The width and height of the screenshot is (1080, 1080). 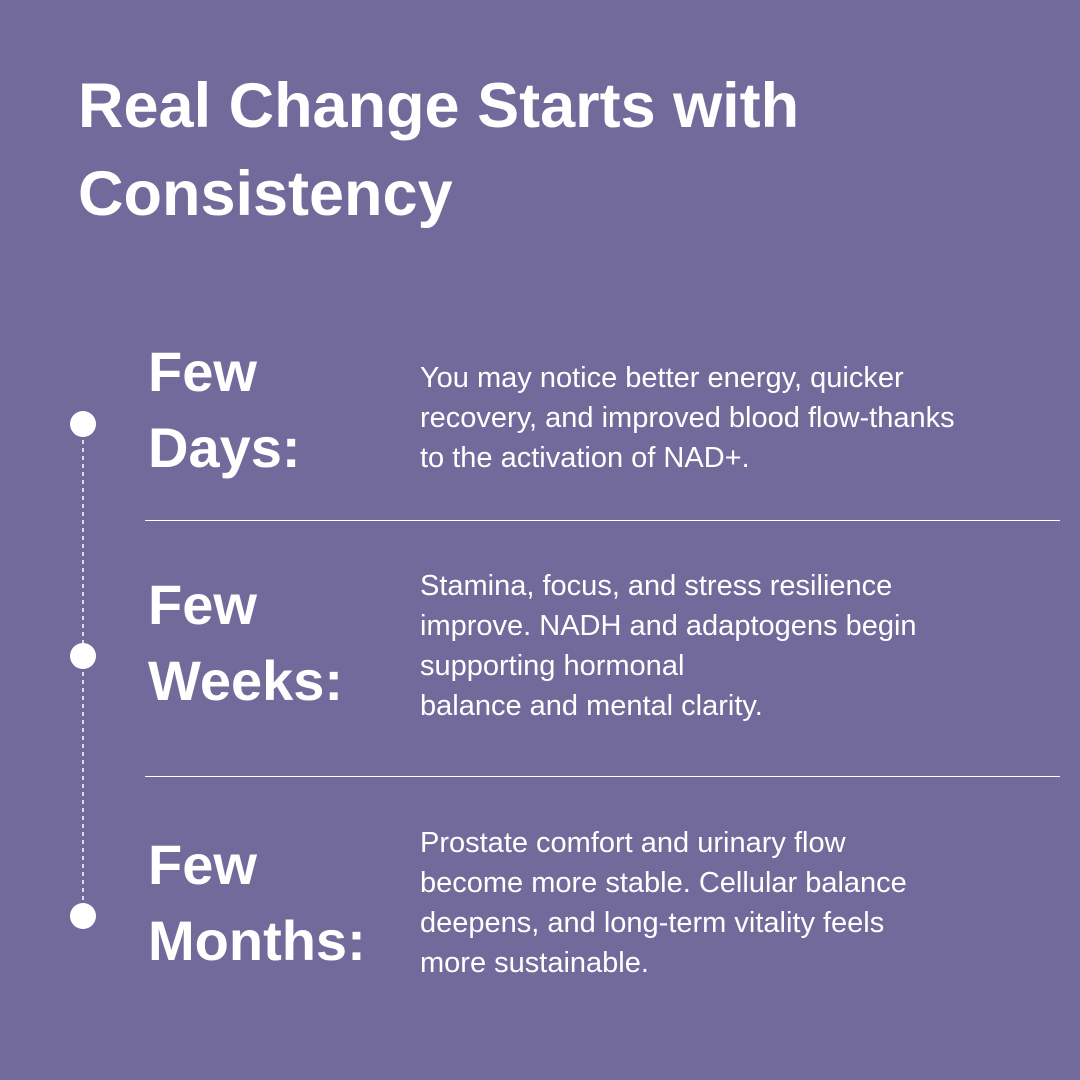 I want to click on description-line: recovery, and improved blood flow-thanks, so click(x=687, y=418).